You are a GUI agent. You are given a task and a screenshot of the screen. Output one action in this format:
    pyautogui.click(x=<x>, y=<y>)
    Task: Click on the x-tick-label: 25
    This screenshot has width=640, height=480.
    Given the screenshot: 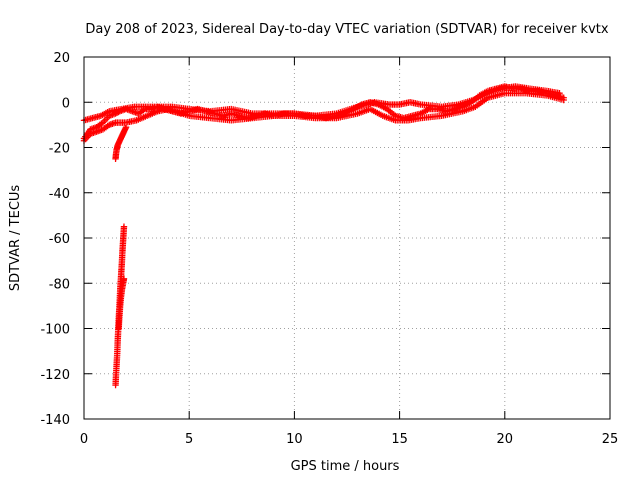 What is the action you would take?
    pyautogui.click(x=610, y=439)
    